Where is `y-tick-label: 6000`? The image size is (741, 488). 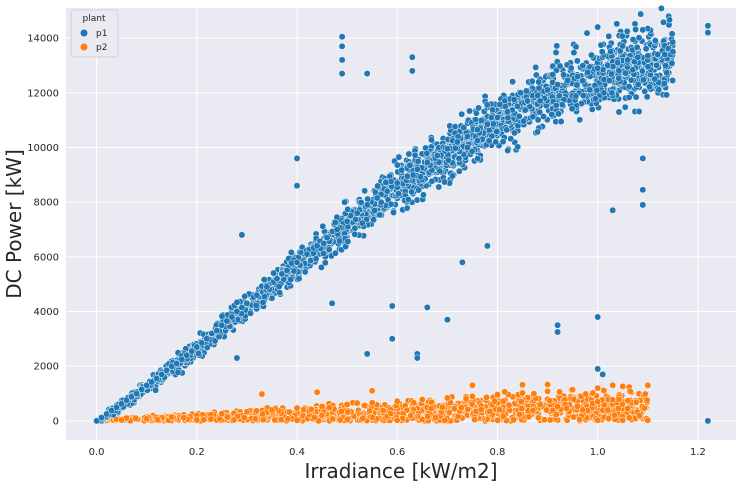
y-tick-label: 6000 is located at coordinates (46, 257).